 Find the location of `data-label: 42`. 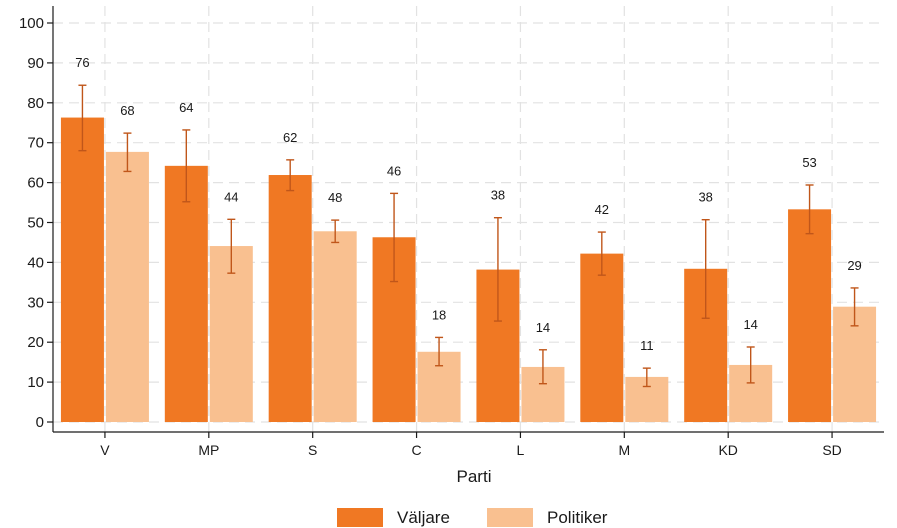

data-label: 42 is located at coordinates (602, 209).